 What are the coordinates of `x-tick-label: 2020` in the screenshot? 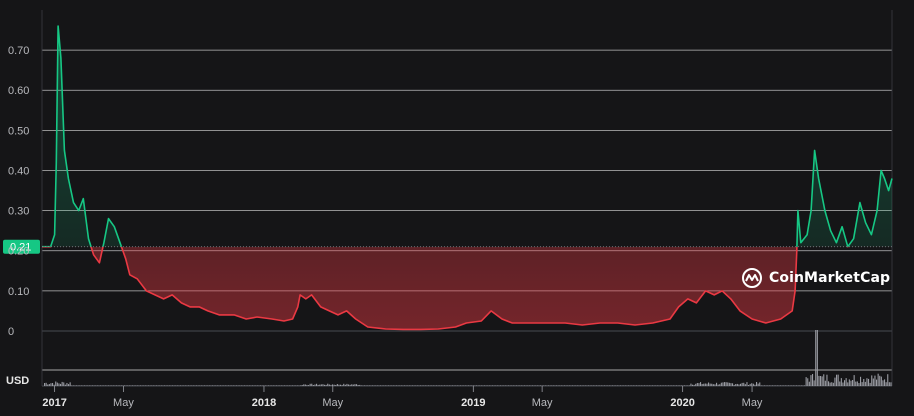 It's located at (682, 403).